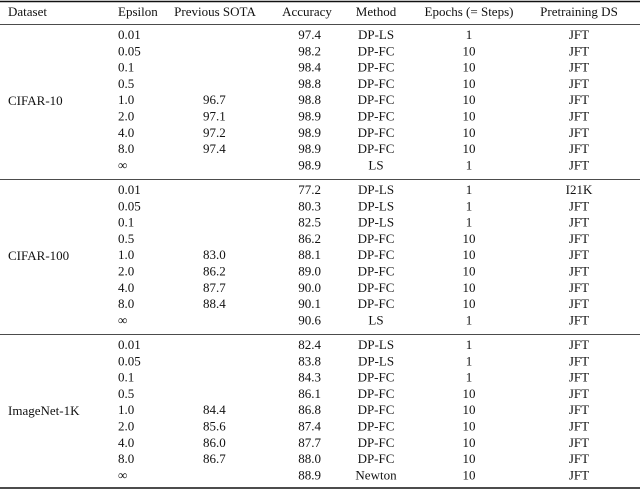 The height and width of the screenshot is (490, 640). What do you see at coordinates (309, 254) in the screenshot?
I see `accuracy-cell: 88.1` at bounding box center [309, 254].